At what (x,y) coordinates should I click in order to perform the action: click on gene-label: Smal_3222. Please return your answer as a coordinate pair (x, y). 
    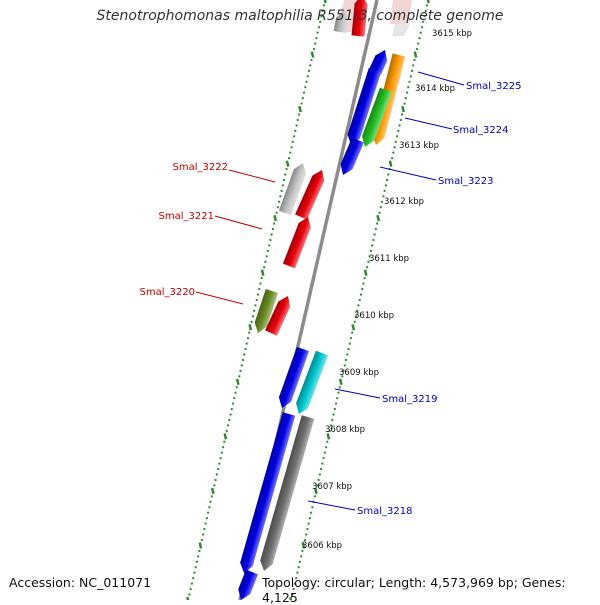
    Looking at the image, I should click on (200, 167).